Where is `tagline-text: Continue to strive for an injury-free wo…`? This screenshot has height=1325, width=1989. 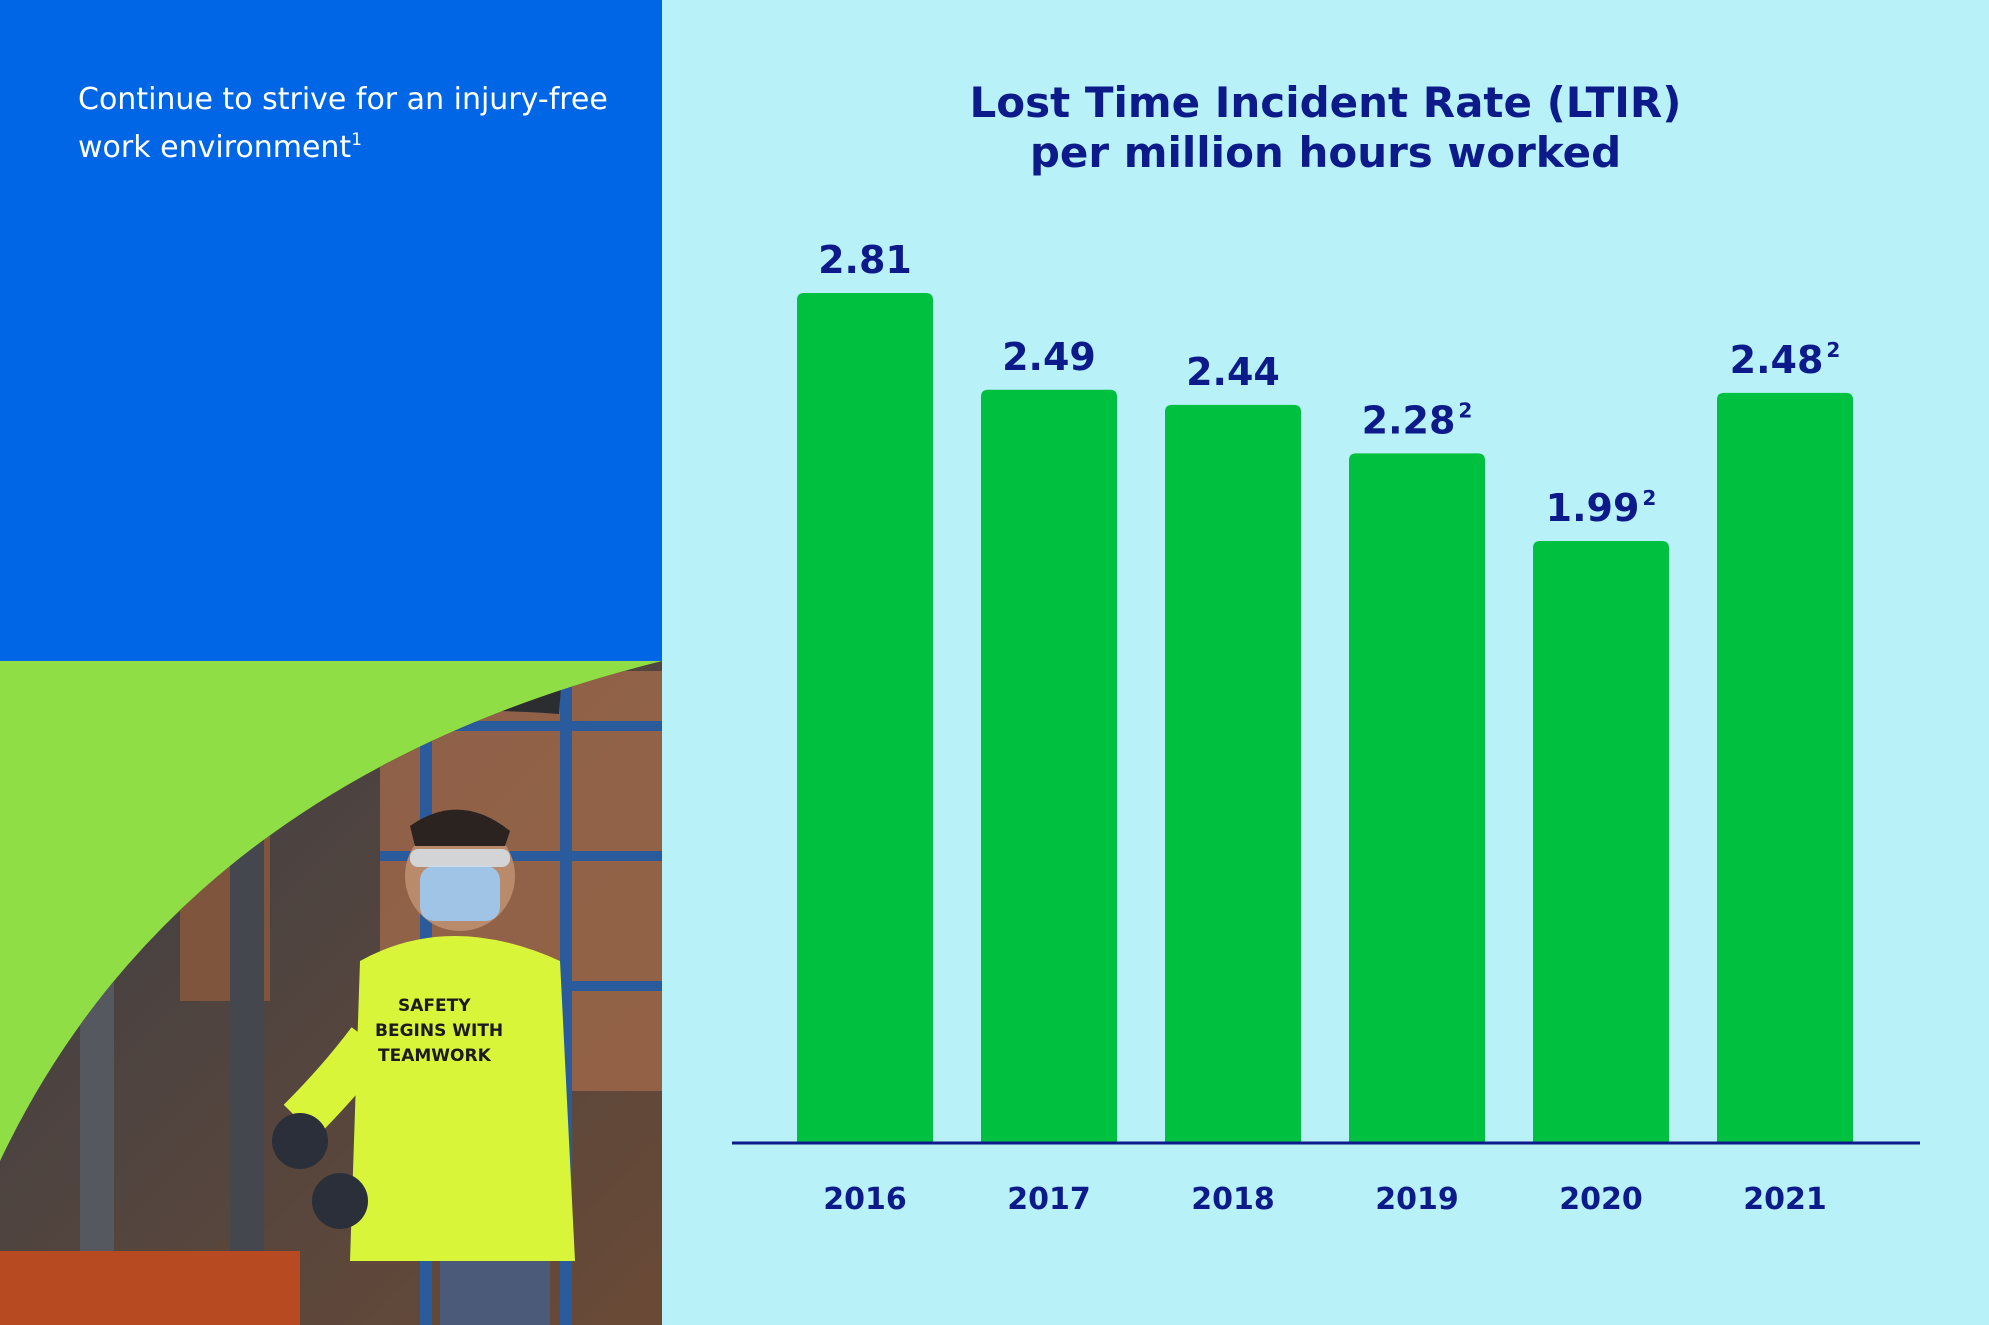
tagline-text: Continue to strive for an injury-free wo… is located at coordinates (343, 123).